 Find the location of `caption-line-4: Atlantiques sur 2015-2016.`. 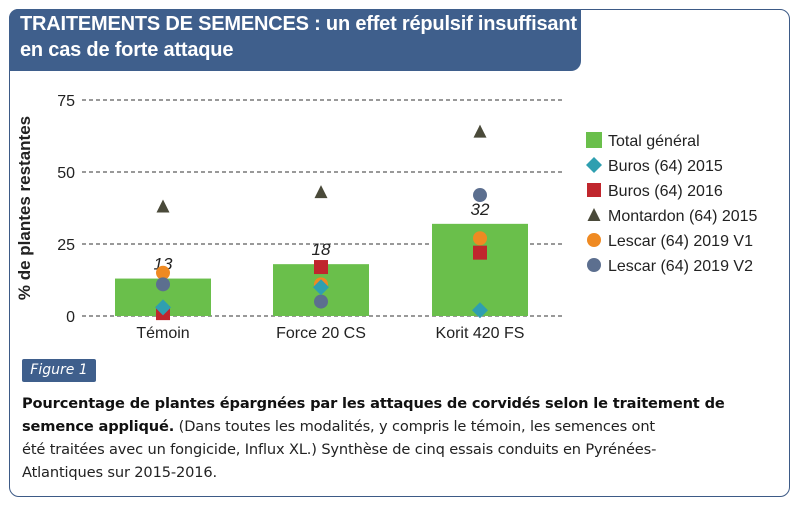

caption-line-4: Atlantiques sur 2015-2016. is located at coordinates (119, 472).